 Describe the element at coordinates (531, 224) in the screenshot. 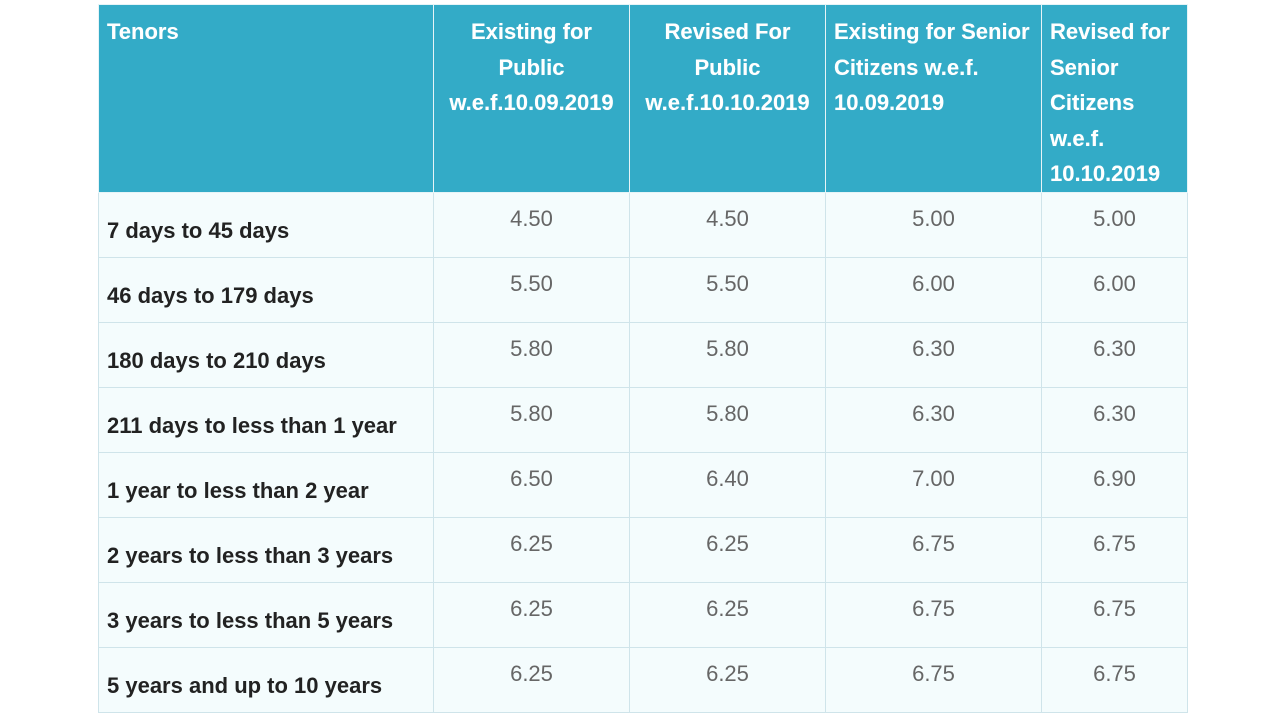

I see `existing-public-cell: 4.50` at that location.